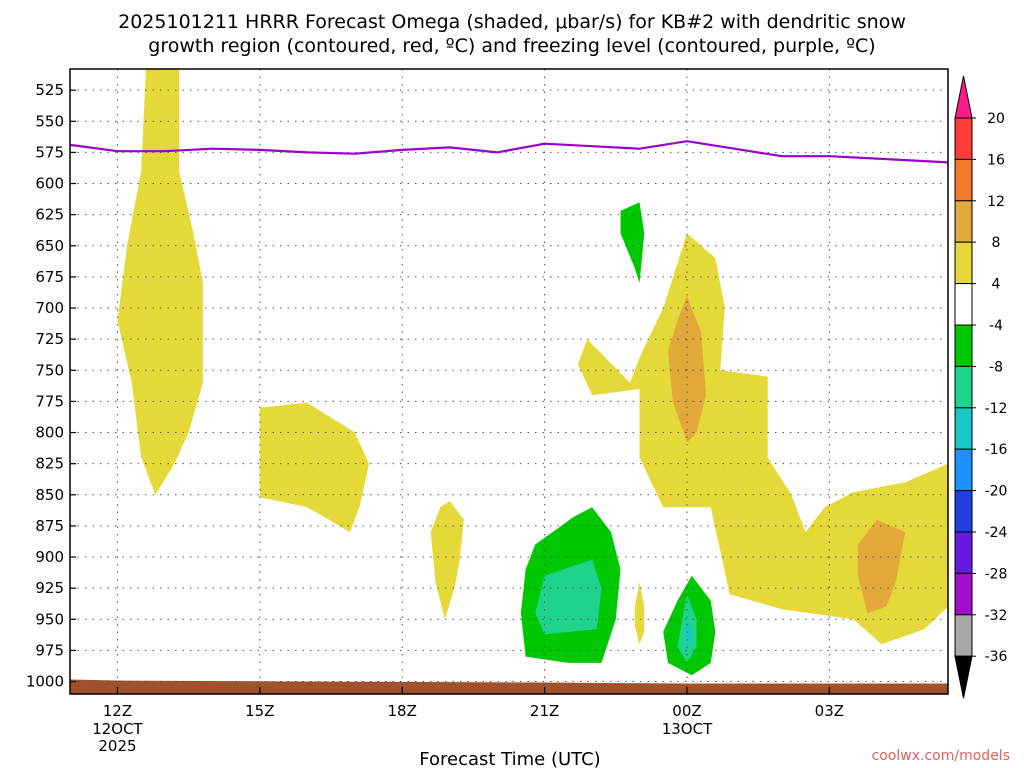 Image resolution: width=1024 pixels, height=768 pixels. I want to click on terrain-fill, so click(509, 686).